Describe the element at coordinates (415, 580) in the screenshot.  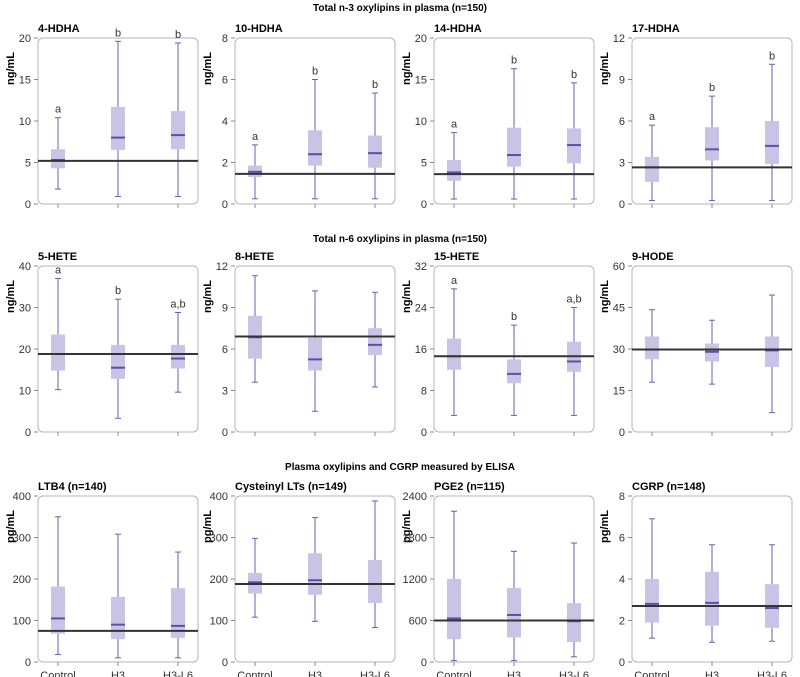
I see `y-tick-label: 1200` at that location.